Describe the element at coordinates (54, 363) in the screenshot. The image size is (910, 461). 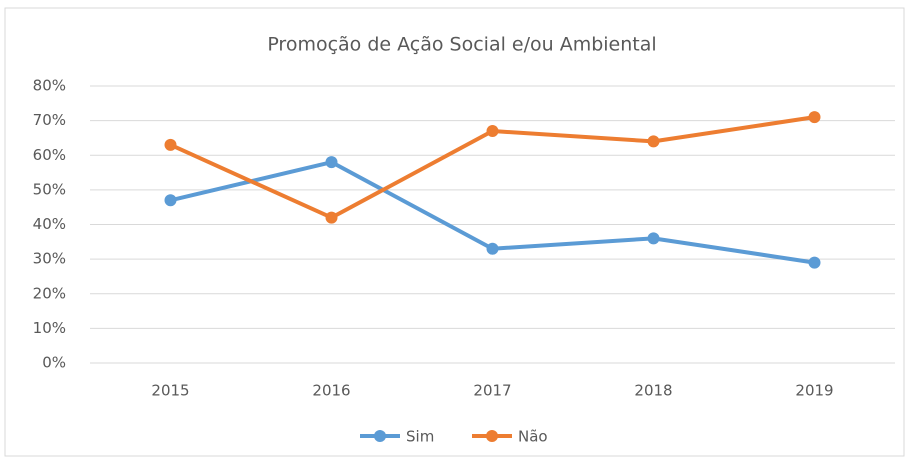
I see `y-tick-label: 0%` at that location.